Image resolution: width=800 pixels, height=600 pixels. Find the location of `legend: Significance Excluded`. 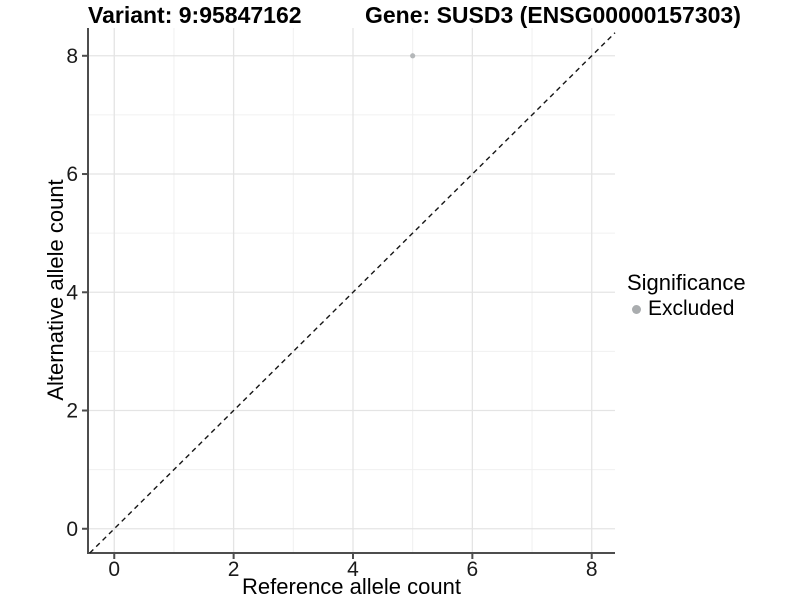

legend: Significance Excluded is located at coordinates (686, 295).